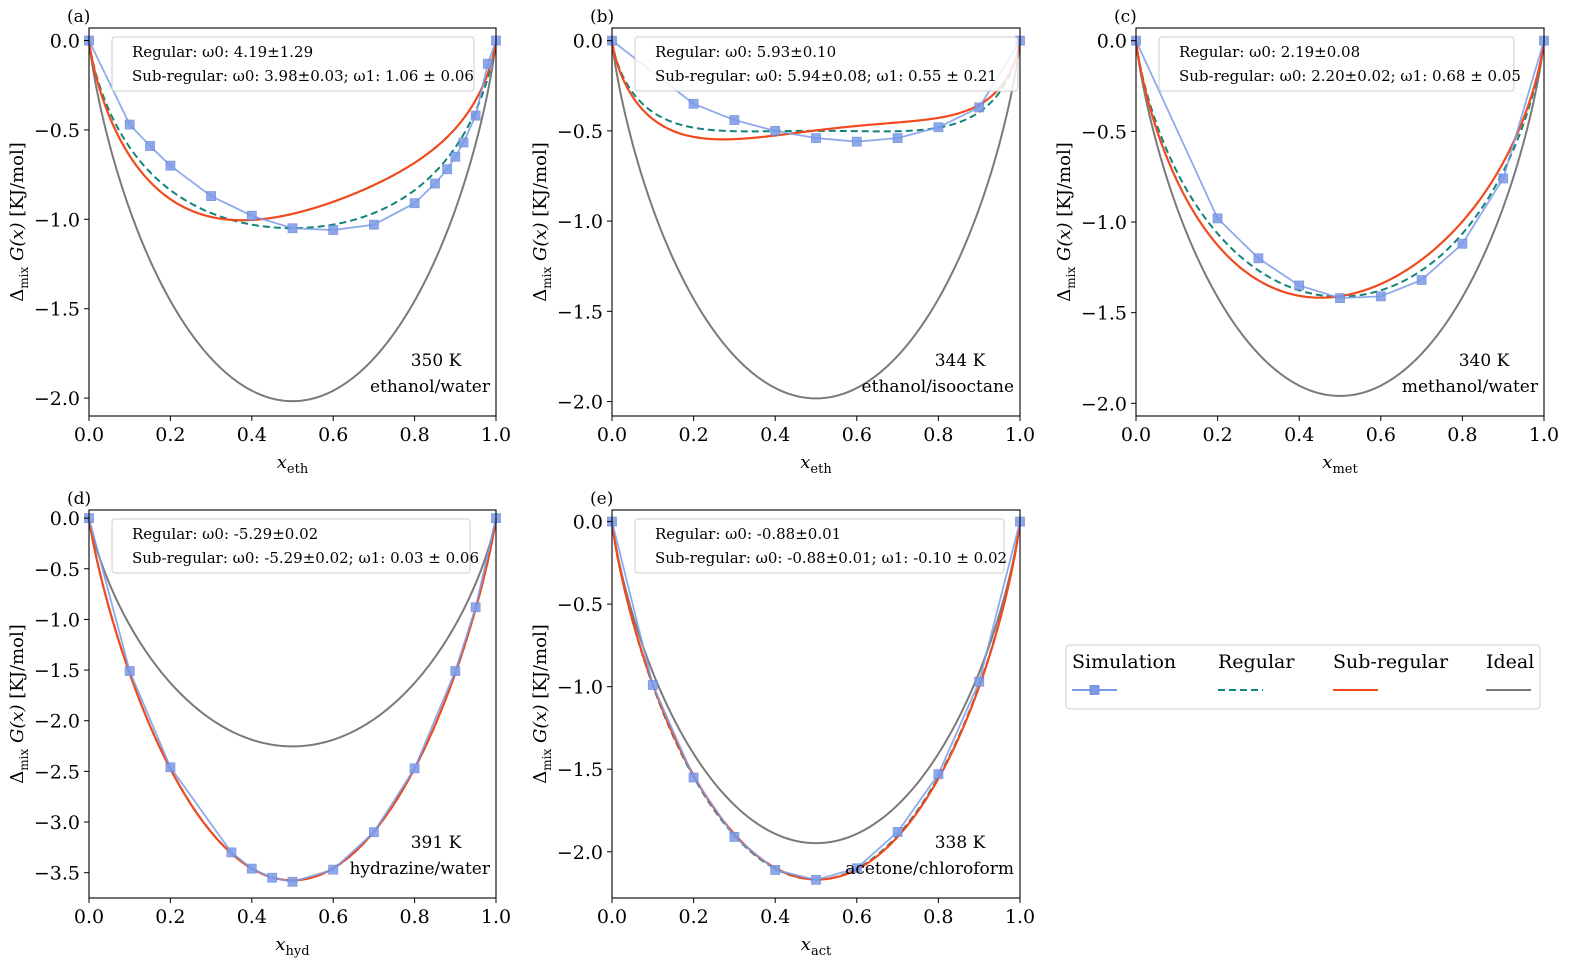 The image size is (1590, 972). What do you see at coordinates (1470, 387) in the screenshot?
I see `system-label: methanol/water` at bounding box center [1470, 387].